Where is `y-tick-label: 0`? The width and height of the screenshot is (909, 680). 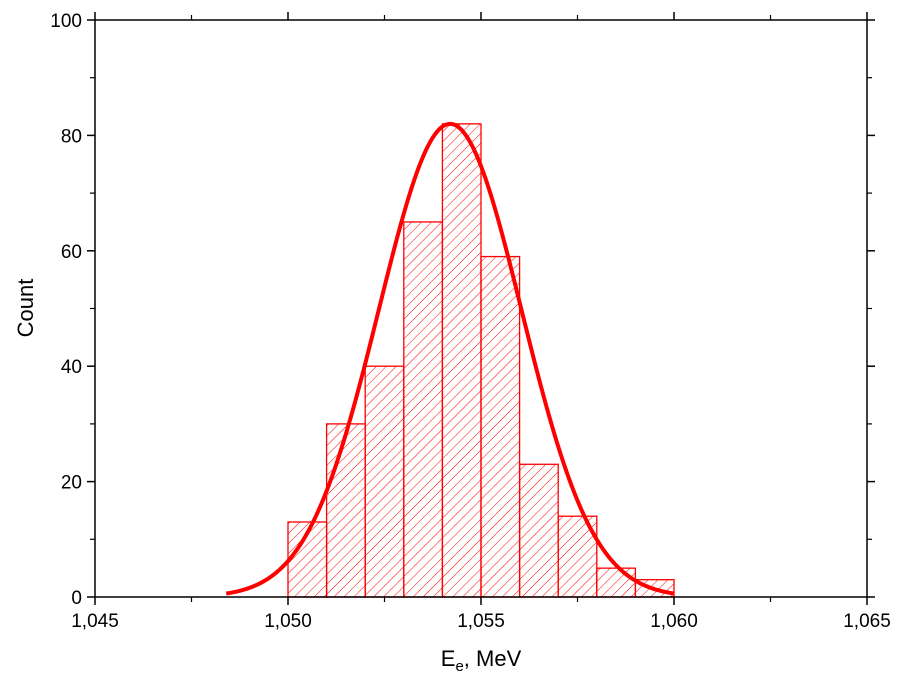
y-tick-label: 0 is located at coordinates (76, 598).